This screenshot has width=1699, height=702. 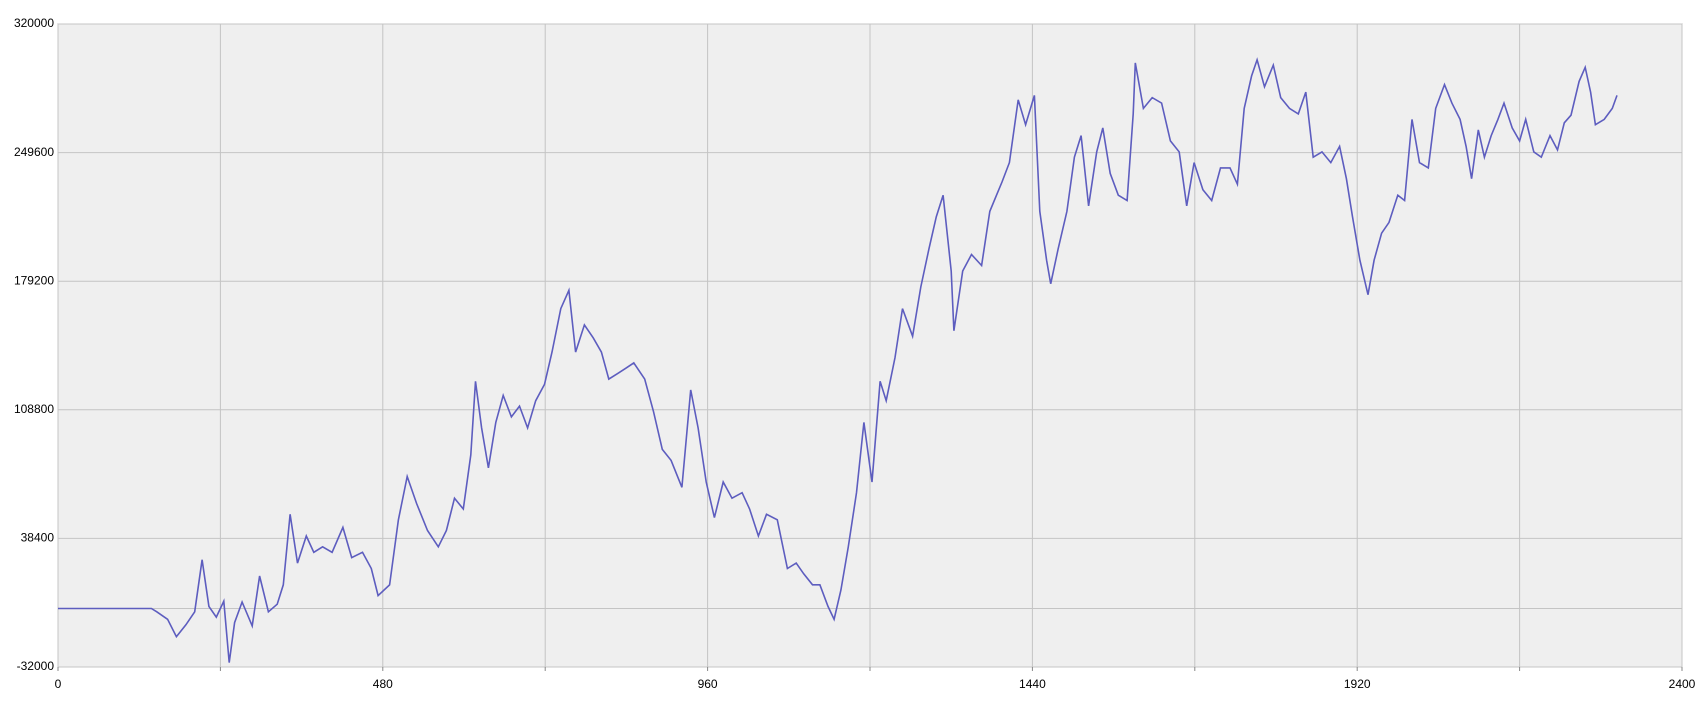 What do you see at coordinates (34, 23) in the screenshot?
I see `y-tick-label: 320000` at bounding box center [34, 23].